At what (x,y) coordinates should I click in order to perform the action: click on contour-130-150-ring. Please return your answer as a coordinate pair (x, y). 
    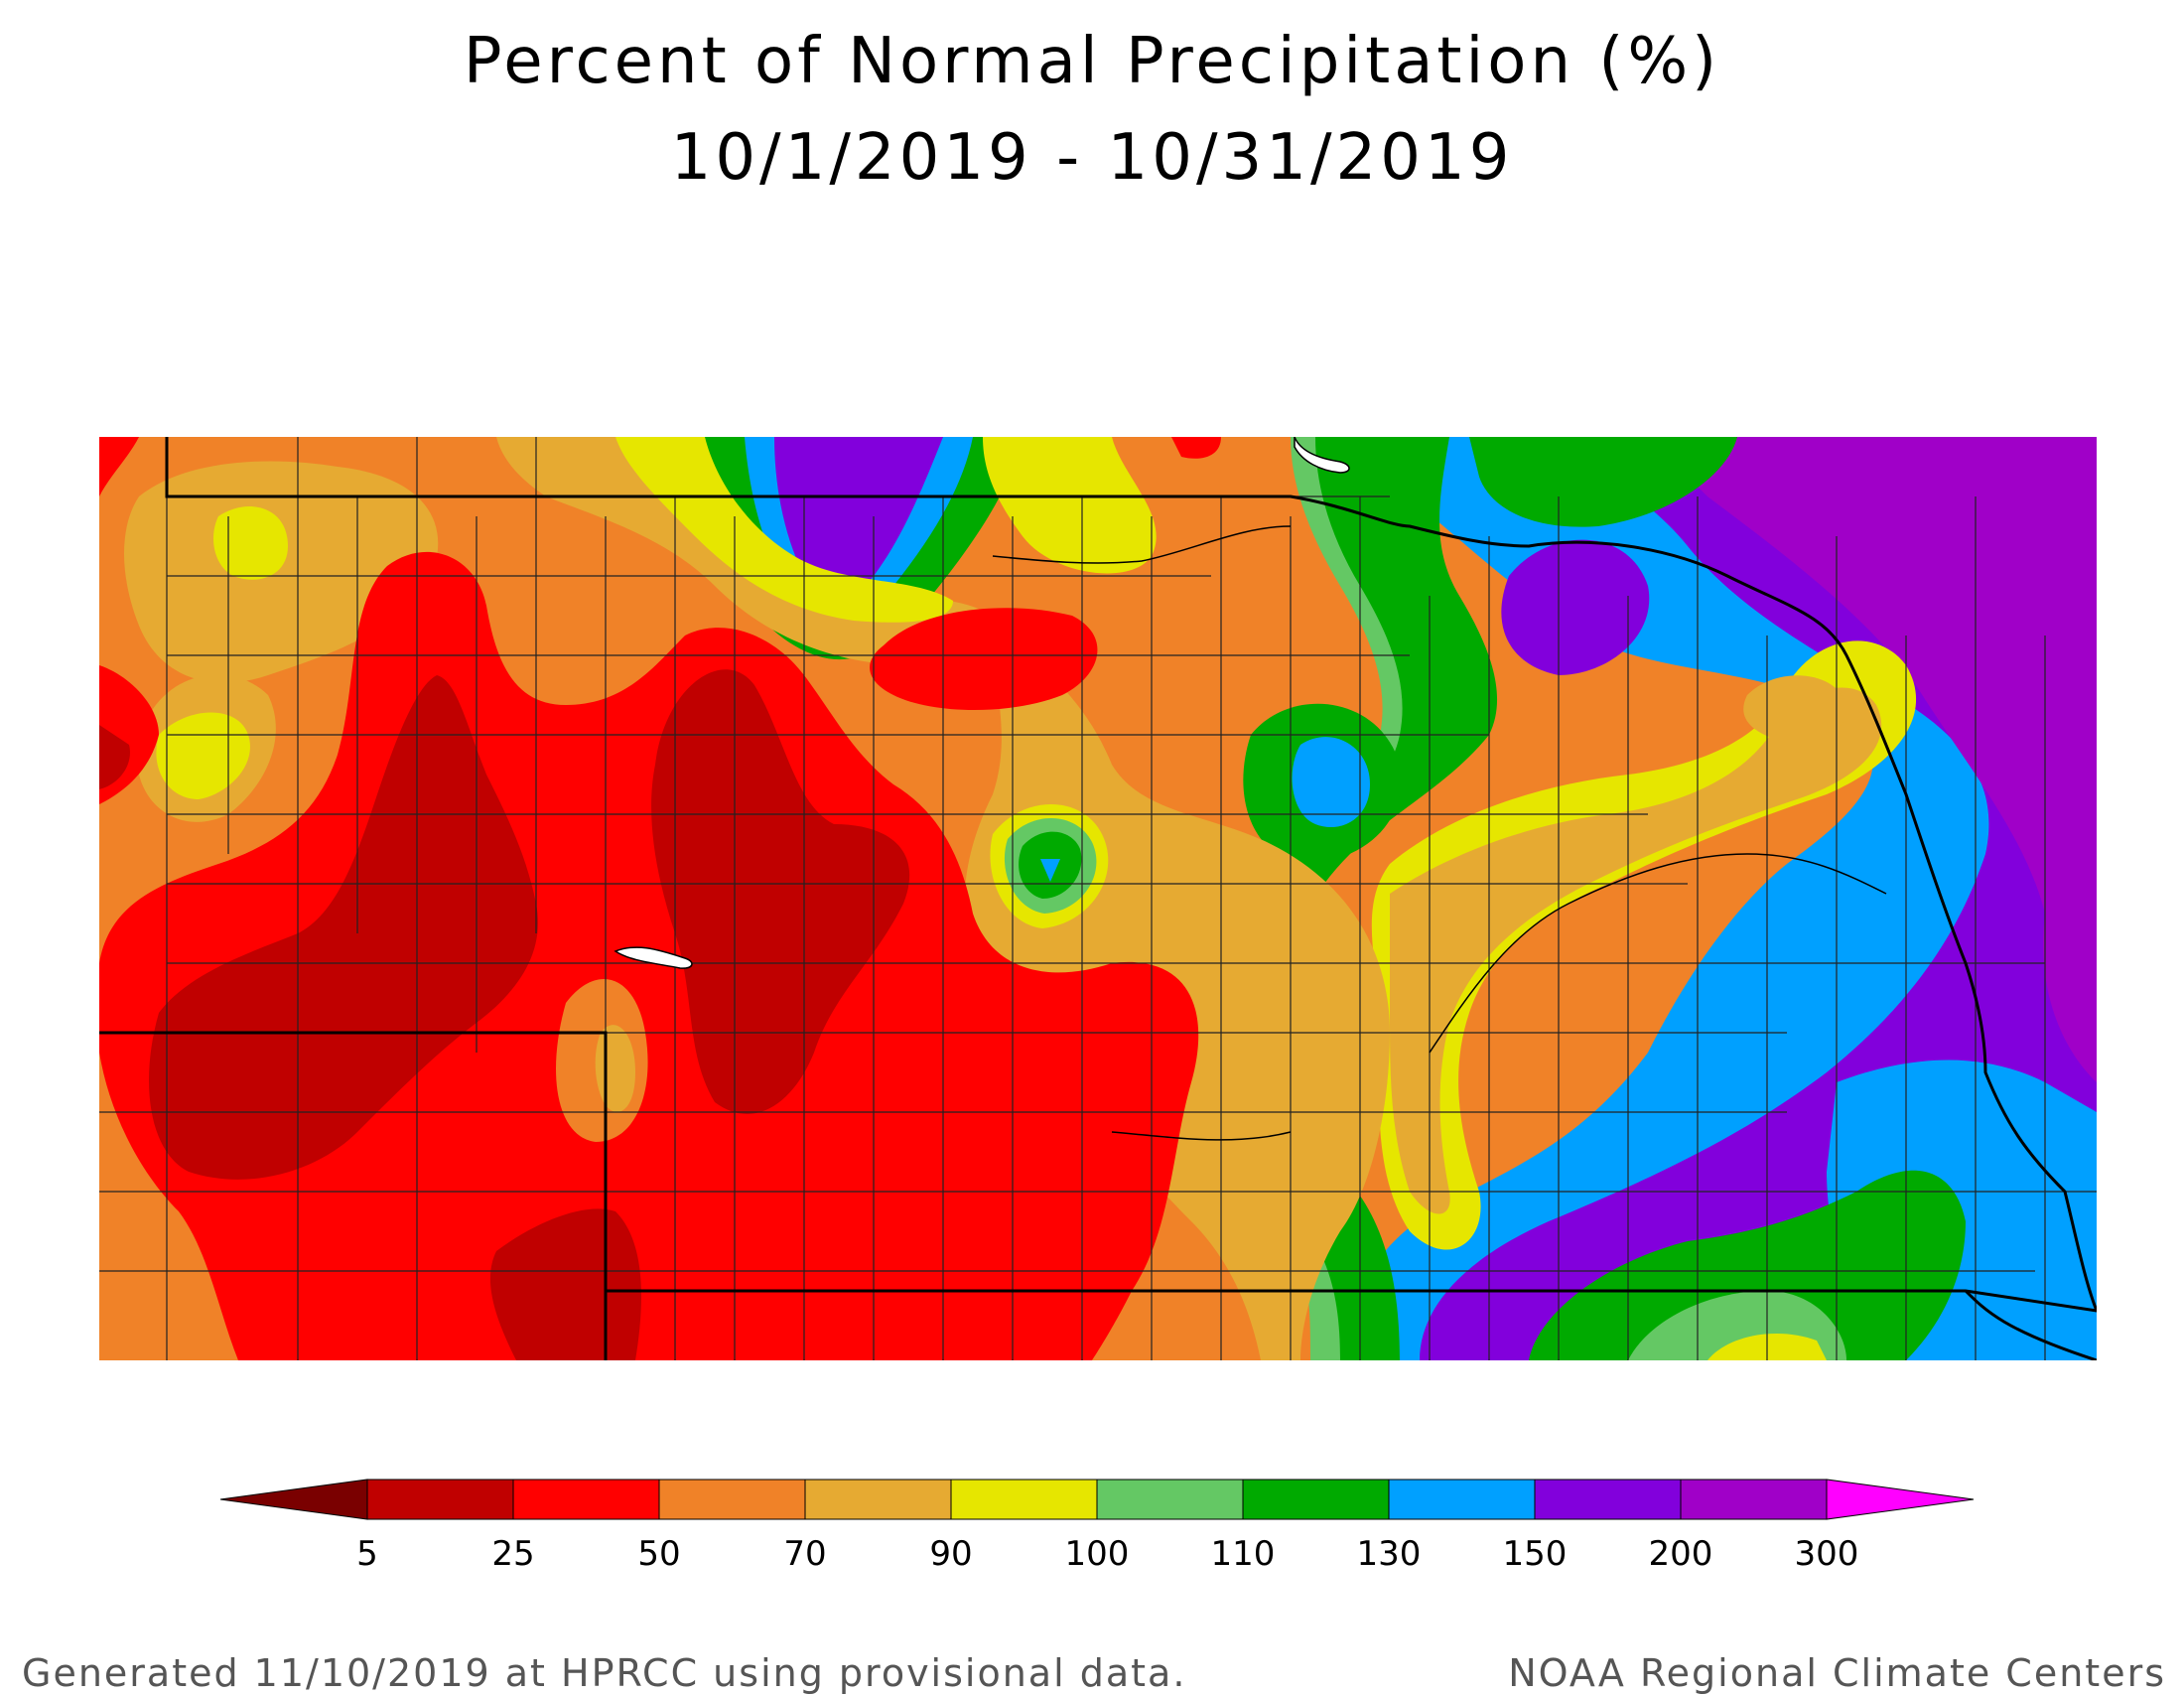
    Looking at the image, I should click on (1331, 782).